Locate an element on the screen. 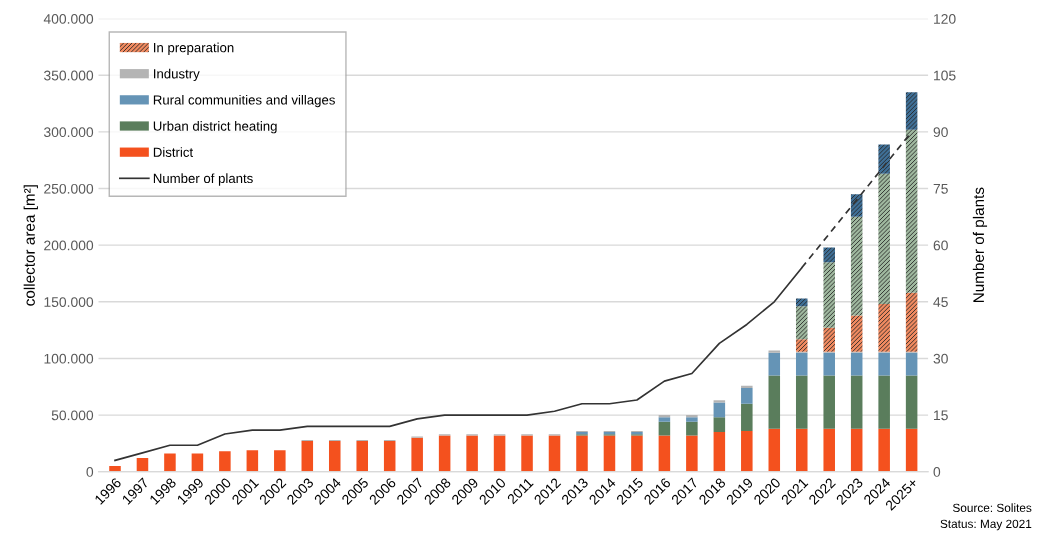 The width and height of the screenshot is (1037, 533). legend-label: Rural communities and villages is located at coordinates (244, 101).